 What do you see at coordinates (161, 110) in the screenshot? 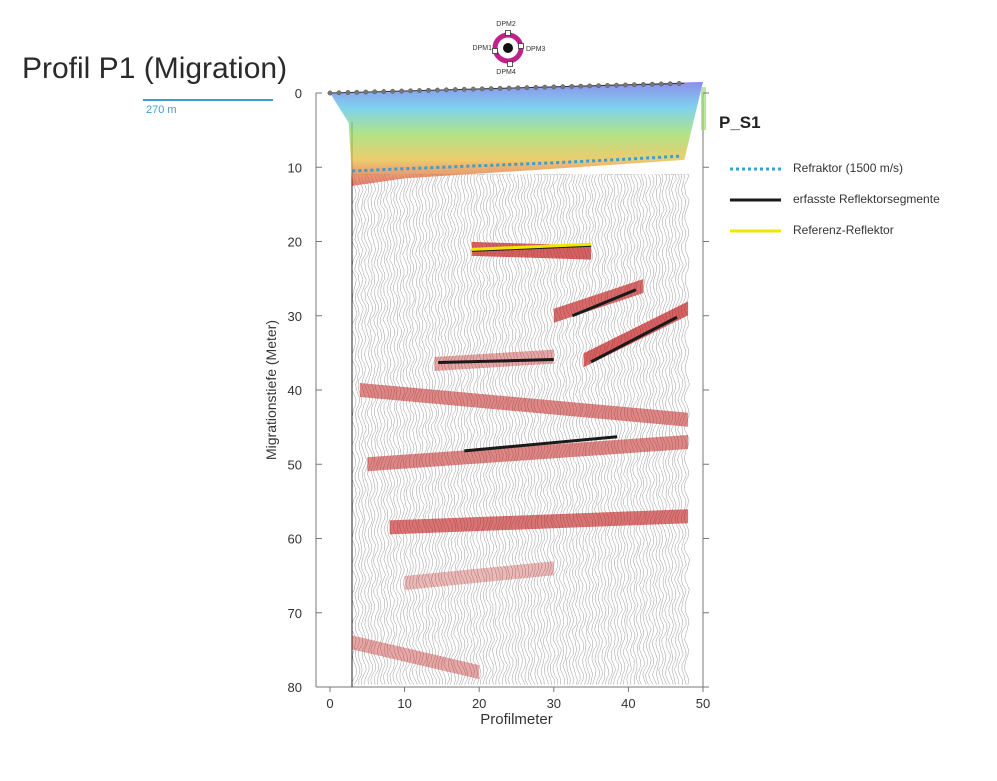
I see `scale-label: 270 m` at bounding box center [161, 110].